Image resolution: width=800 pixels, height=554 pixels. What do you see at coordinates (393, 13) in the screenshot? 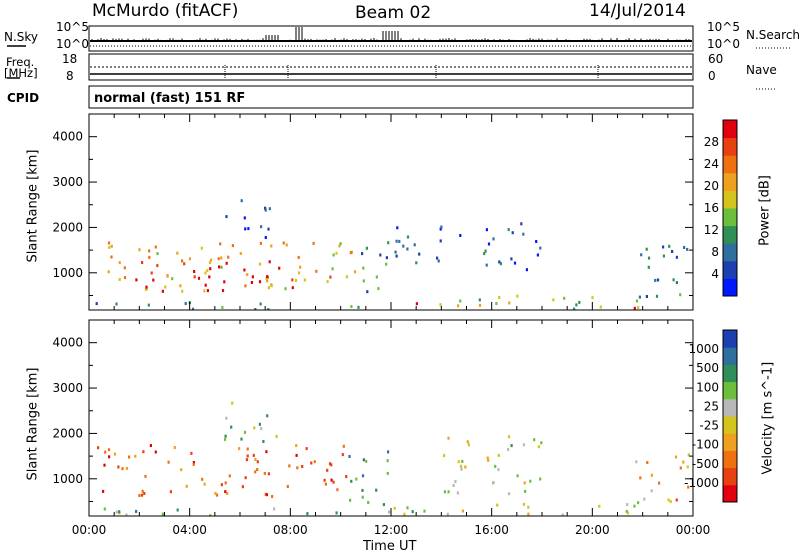
I see `beam-title: Beam 02` at bounding box center [393, 13].